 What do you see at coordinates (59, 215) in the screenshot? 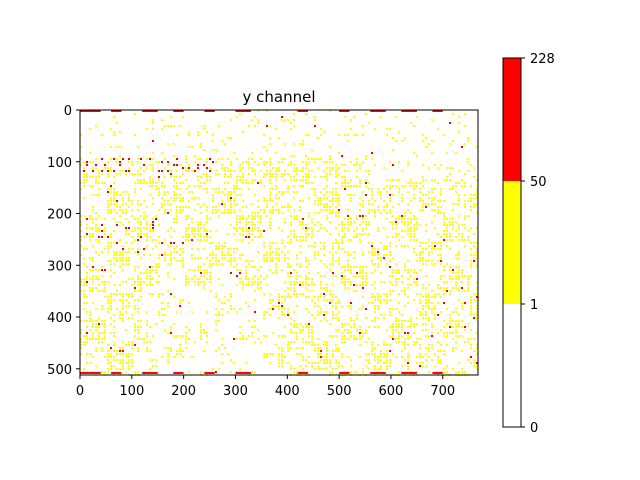
I see `y-tick-label: 200` at bounding box center [59, 215].